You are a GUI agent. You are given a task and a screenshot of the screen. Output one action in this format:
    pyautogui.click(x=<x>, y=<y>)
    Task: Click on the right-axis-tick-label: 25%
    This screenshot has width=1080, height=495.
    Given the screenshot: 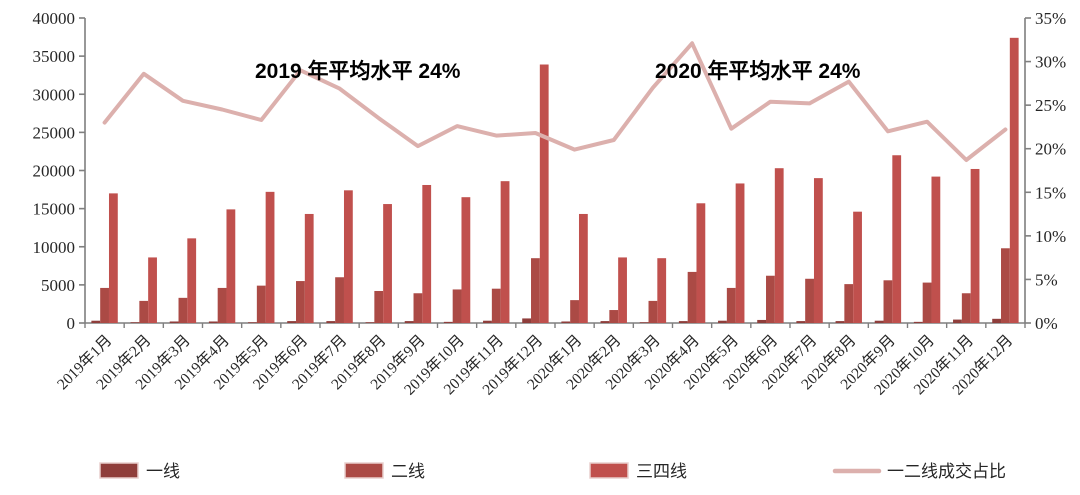 What is the action you would take?
    pyautogui.click(x=1050, y=105)
    